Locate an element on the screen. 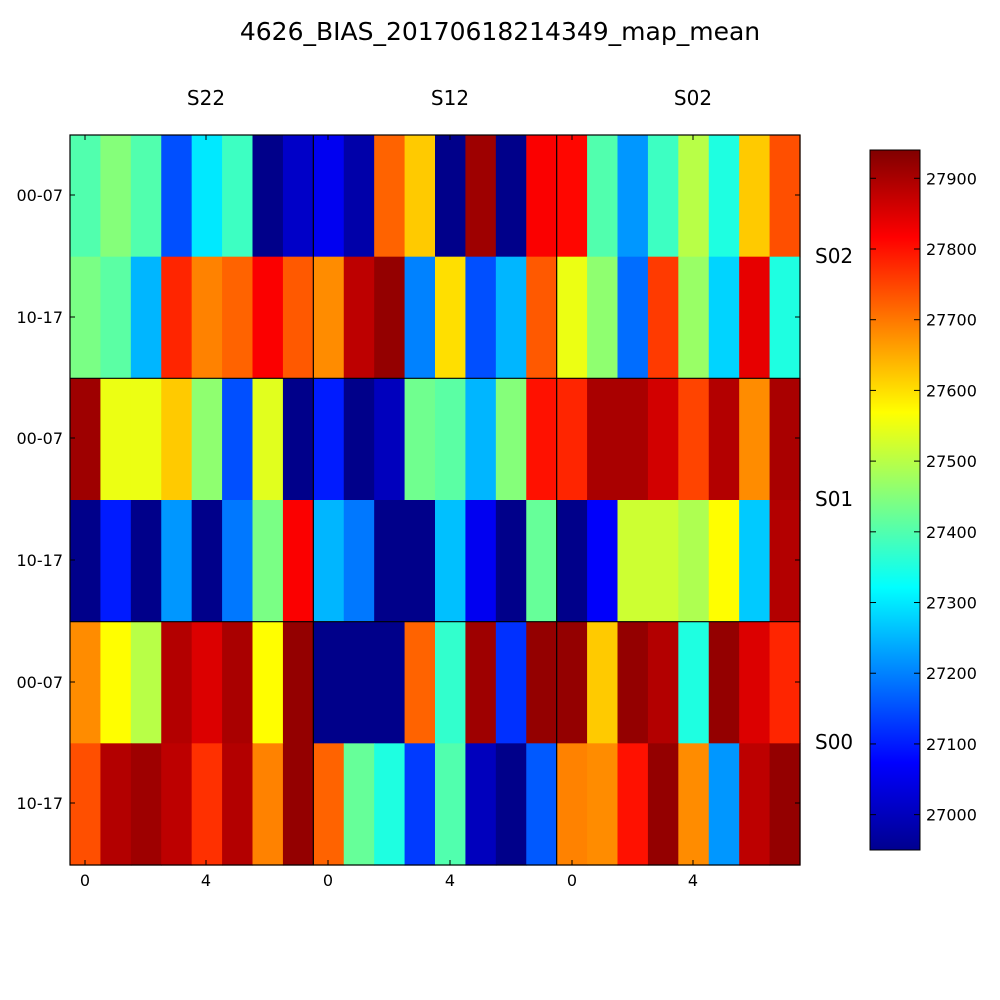 The width and height of the screenshot is (1000, 1000). column-group-label: S02 is located at coordinates (693, 98).